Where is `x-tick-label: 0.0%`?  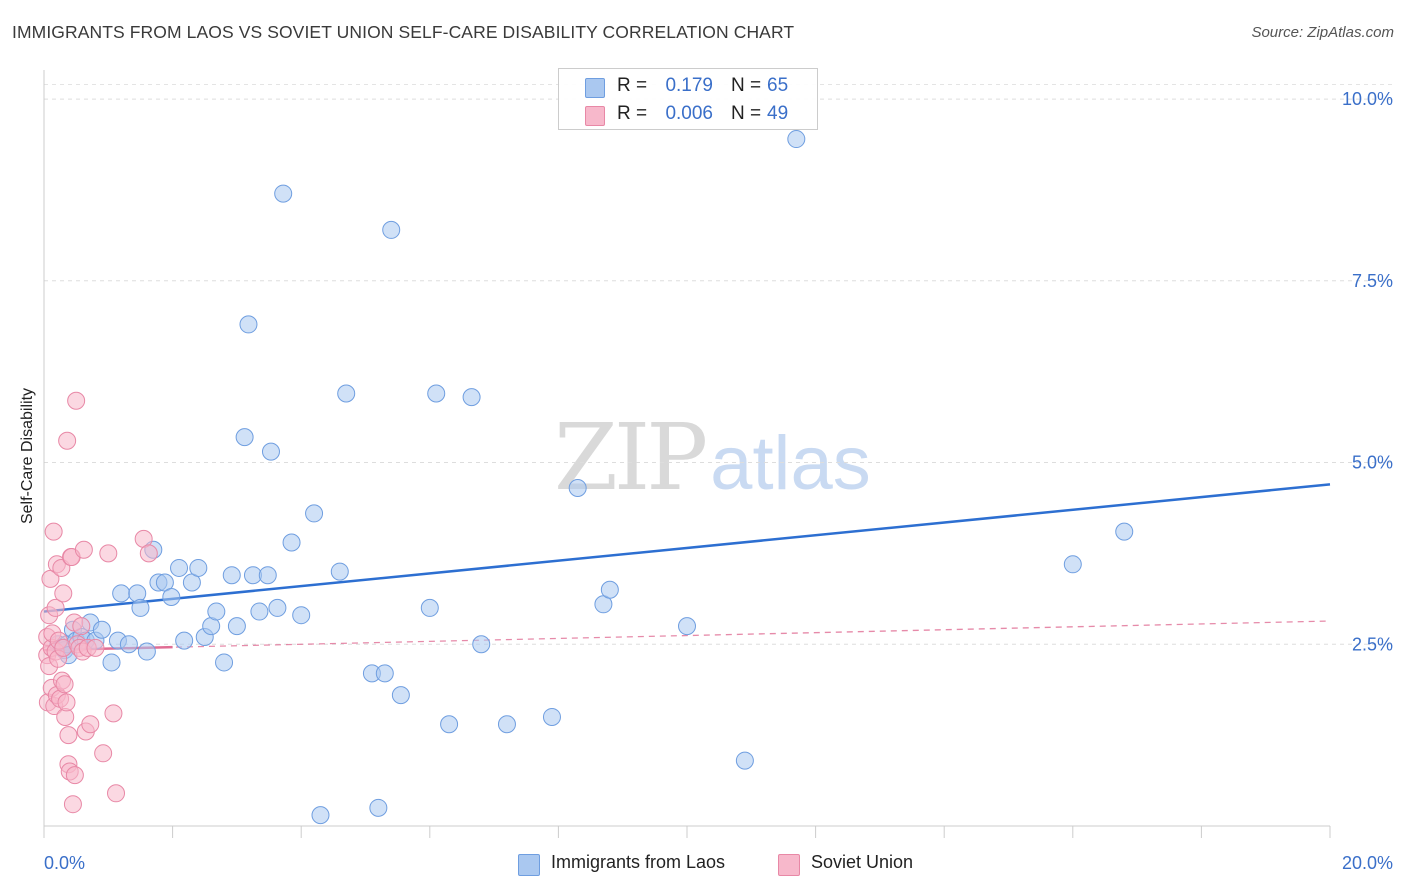
x-tick-label: 0.0% is located at coordinates (64, 863).